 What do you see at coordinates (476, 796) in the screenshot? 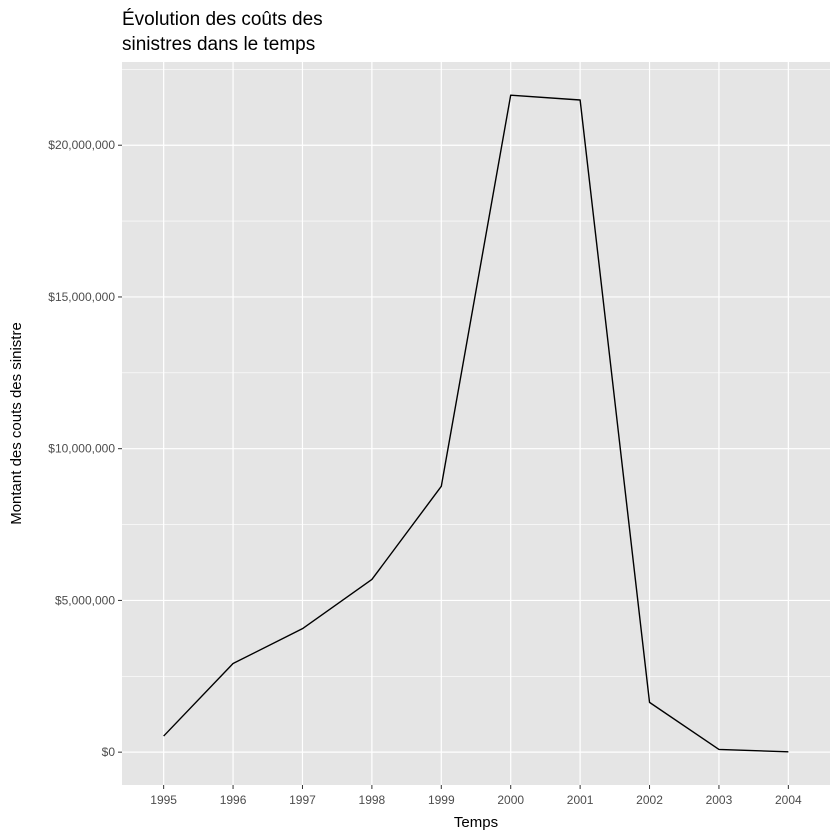
I see `x-axis-ticks: 1995 1996 1997 1998 1999 2000 2001 2002 2003 2004` at bounding box center [476, 796].